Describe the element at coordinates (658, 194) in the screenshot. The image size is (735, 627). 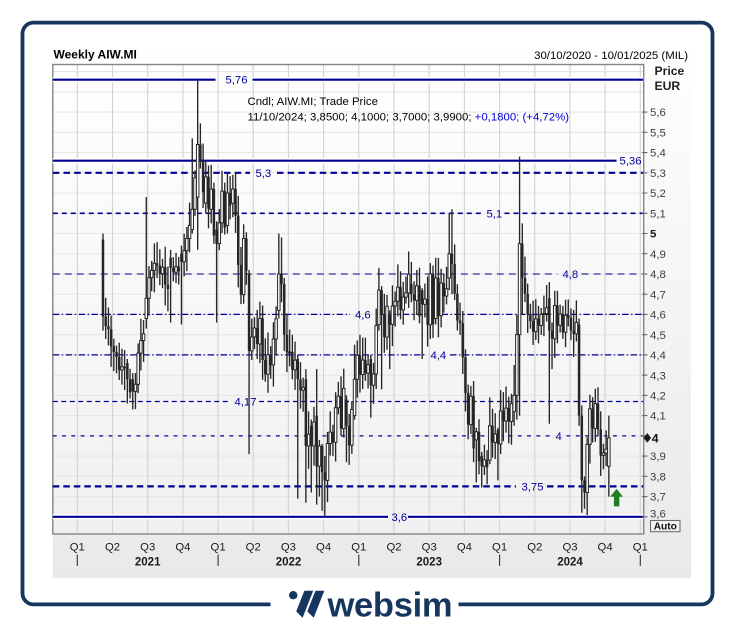
I see `svg-text: 5,2` at that location.